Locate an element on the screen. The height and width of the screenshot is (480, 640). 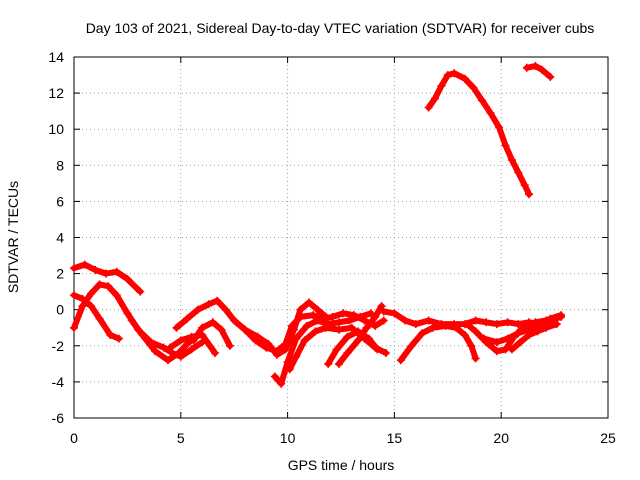
y-tick-label: 0 is located at coordinates (60, 310).